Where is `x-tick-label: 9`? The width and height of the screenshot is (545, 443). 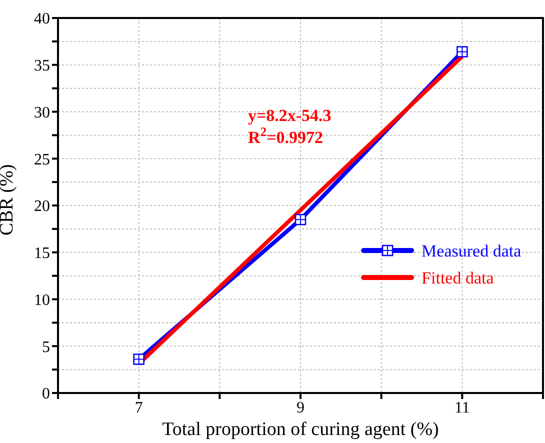
x-tick-label: 9 is located at coordinates (300, 407).